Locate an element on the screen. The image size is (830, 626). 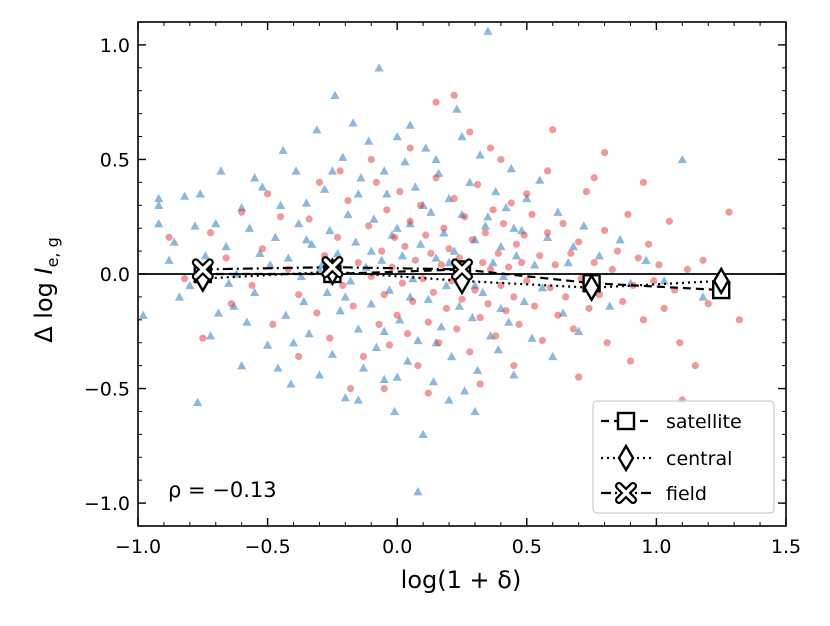
central-marker is located at coordinates (591, 288).